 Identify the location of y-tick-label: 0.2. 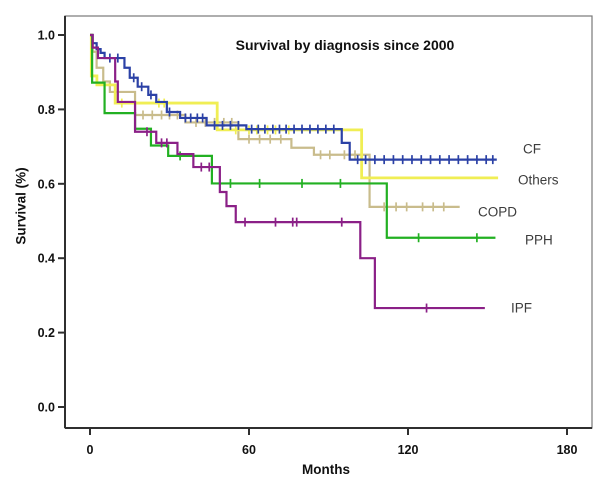
(46, 333).